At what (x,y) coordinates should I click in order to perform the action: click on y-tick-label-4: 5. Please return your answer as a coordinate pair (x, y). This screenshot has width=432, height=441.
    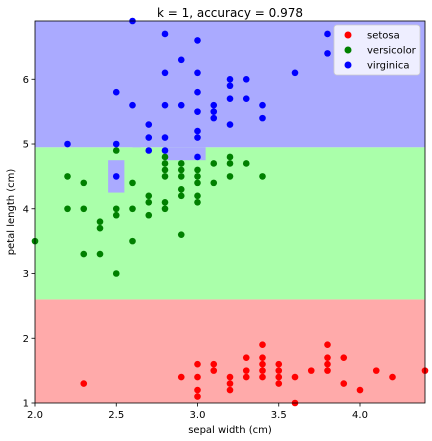
    Looking at the image, I should click on (26, 145).